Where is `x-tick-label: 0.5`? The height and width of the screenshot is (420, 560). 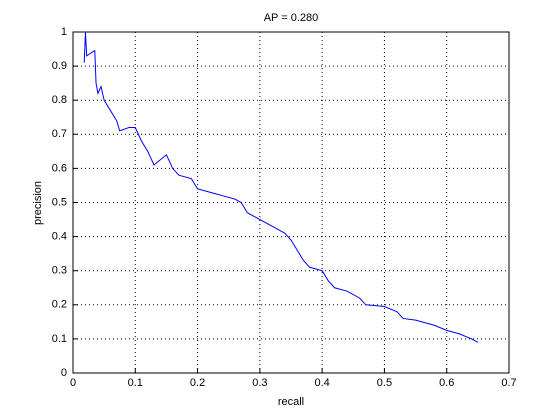 x-tick-label: 0.5 is located at coordinates (384, 383).